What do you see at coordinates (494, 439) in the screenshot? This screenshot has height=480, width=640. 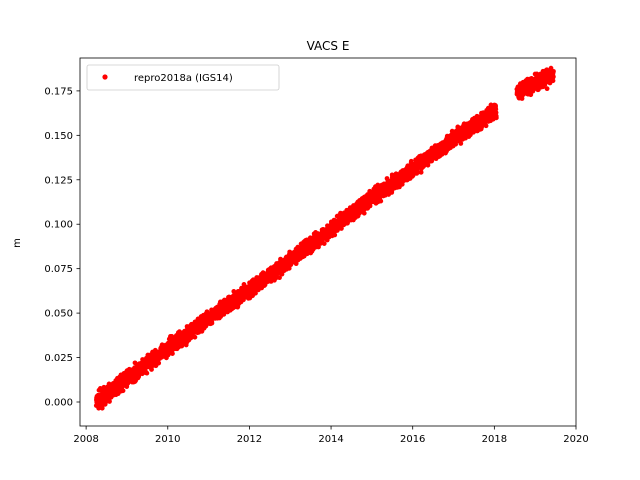 I see `x-tick-label: 2018` at bounding box center [494, 439].